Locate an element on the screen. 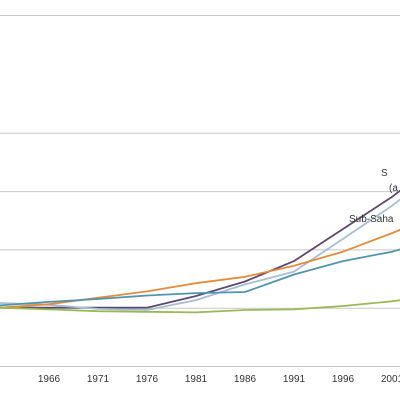  annotation-south-asia-label: S is located at coordinates (384, 173).